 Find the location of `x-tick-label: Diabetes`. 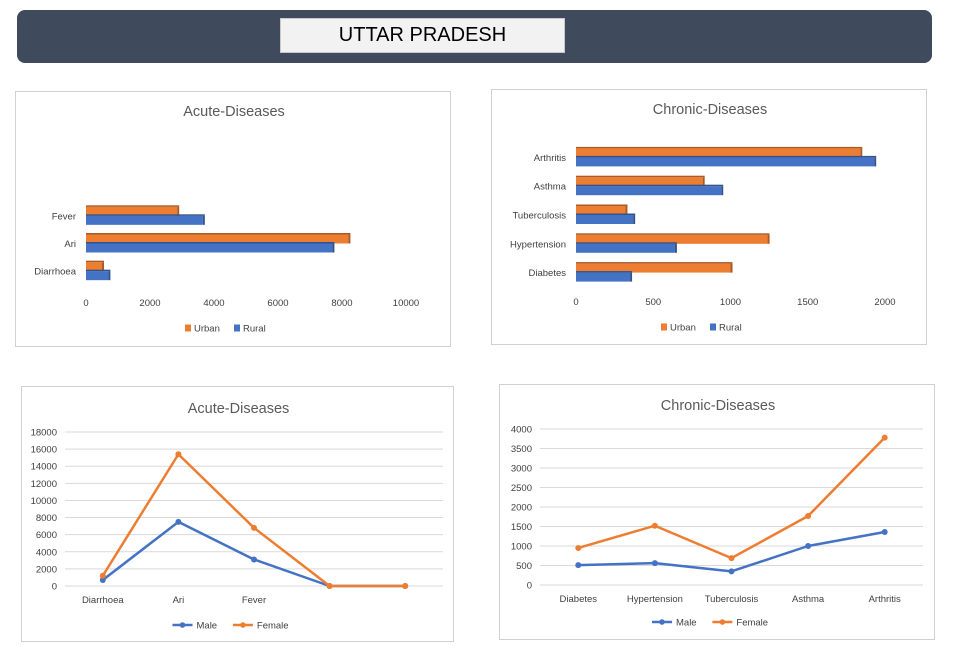

x-tick-label: Diabetes is located at coordinates (579, 599).